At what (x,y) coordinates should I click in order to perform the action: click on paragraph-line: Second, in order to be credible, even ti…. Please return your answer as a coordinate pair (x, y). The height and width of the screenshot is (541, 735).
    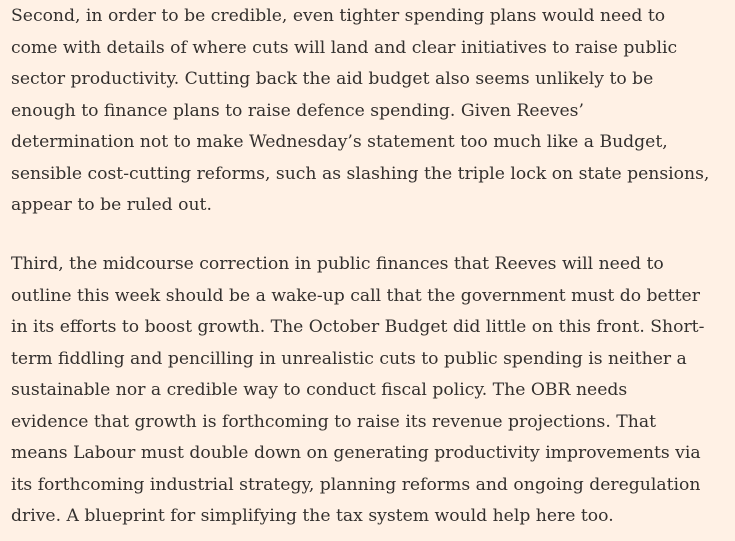
    Looking at the image, I should click on (338, 16).